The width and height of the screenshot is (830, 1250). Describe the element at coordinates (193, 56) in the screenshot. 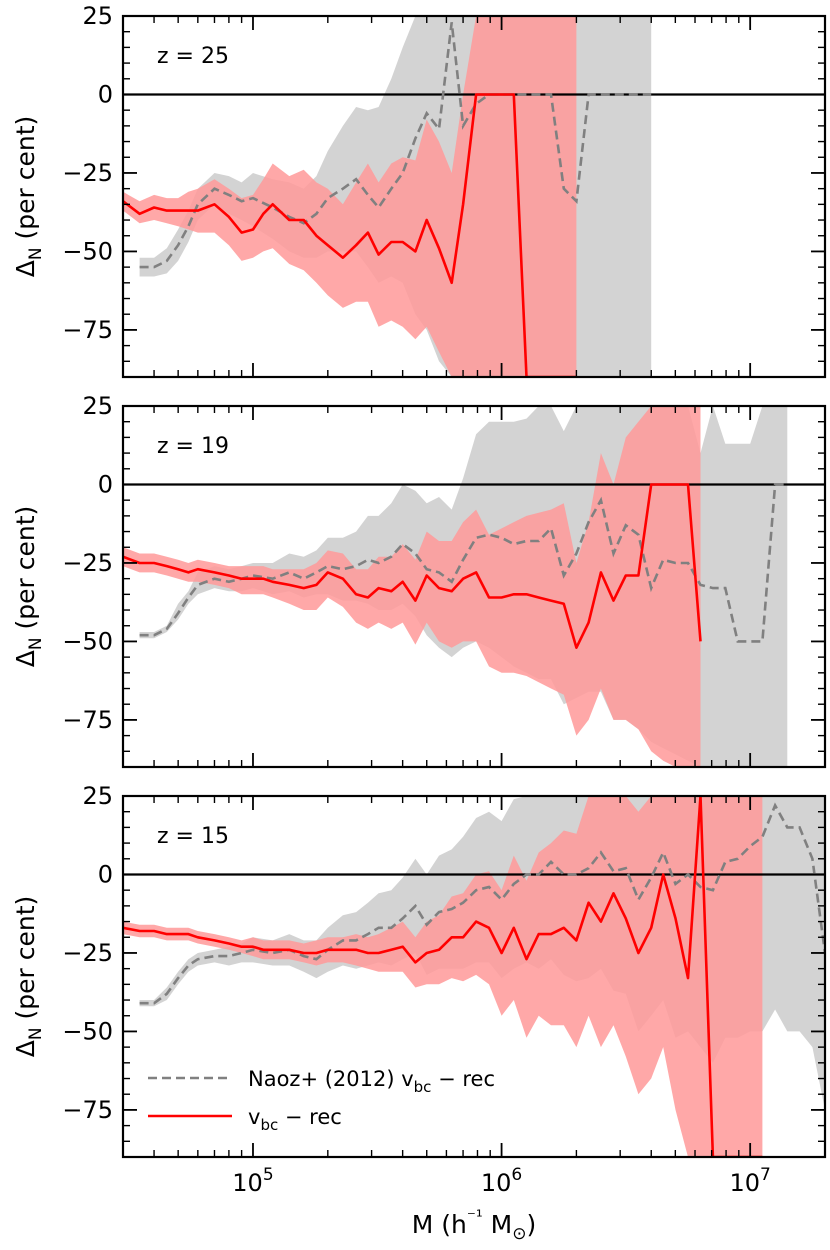

I see `panel-label: z = 25` at that location.